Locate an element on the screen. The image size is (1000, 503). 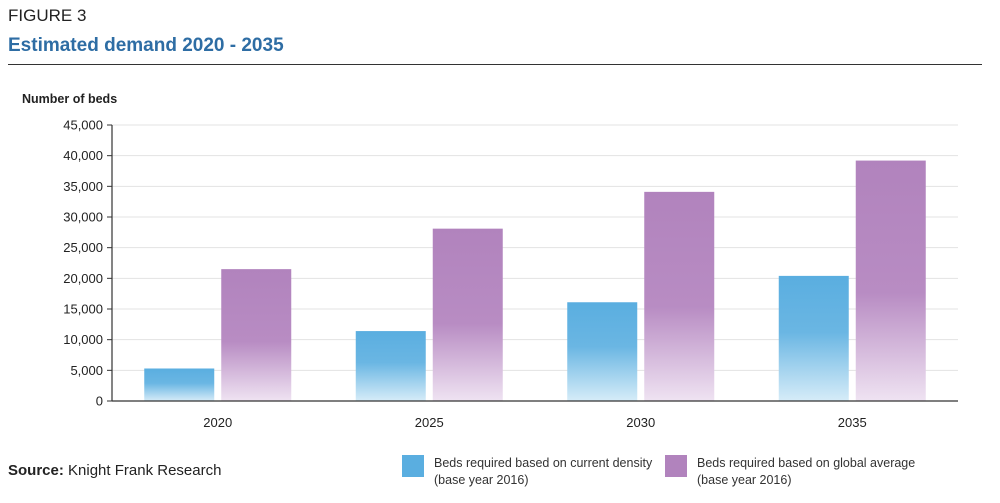
title-divider is located at coordinates (495, 64).